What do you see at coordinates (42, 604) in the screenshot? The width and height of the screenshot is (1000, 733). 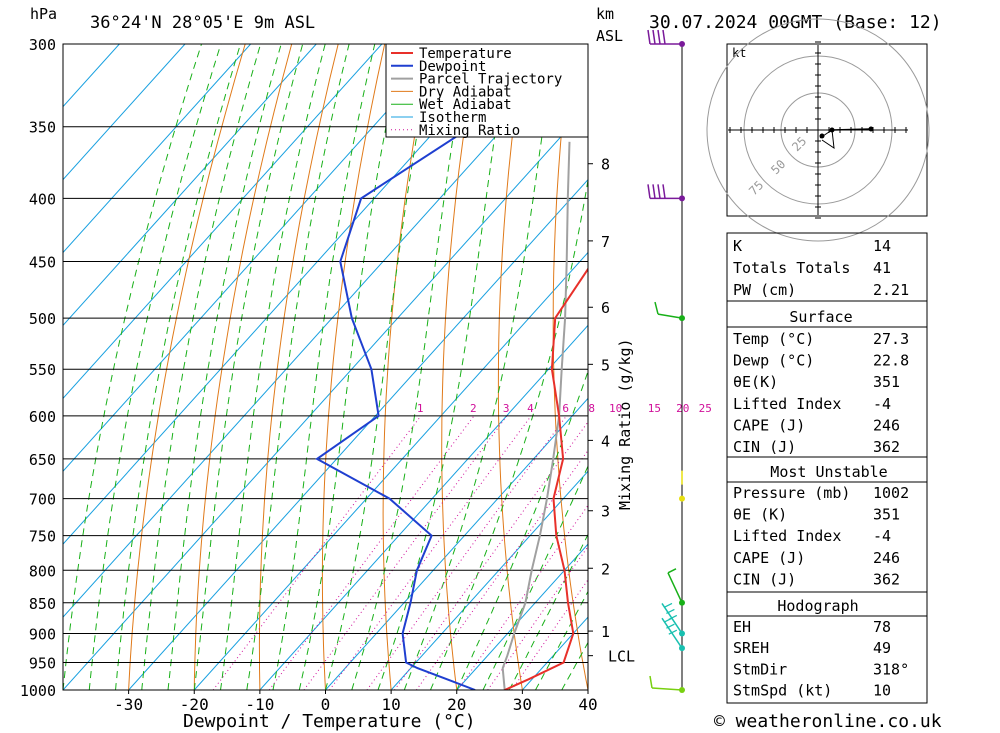 I see `pressure-tick-label: 850` at bounding box center [42, 604].